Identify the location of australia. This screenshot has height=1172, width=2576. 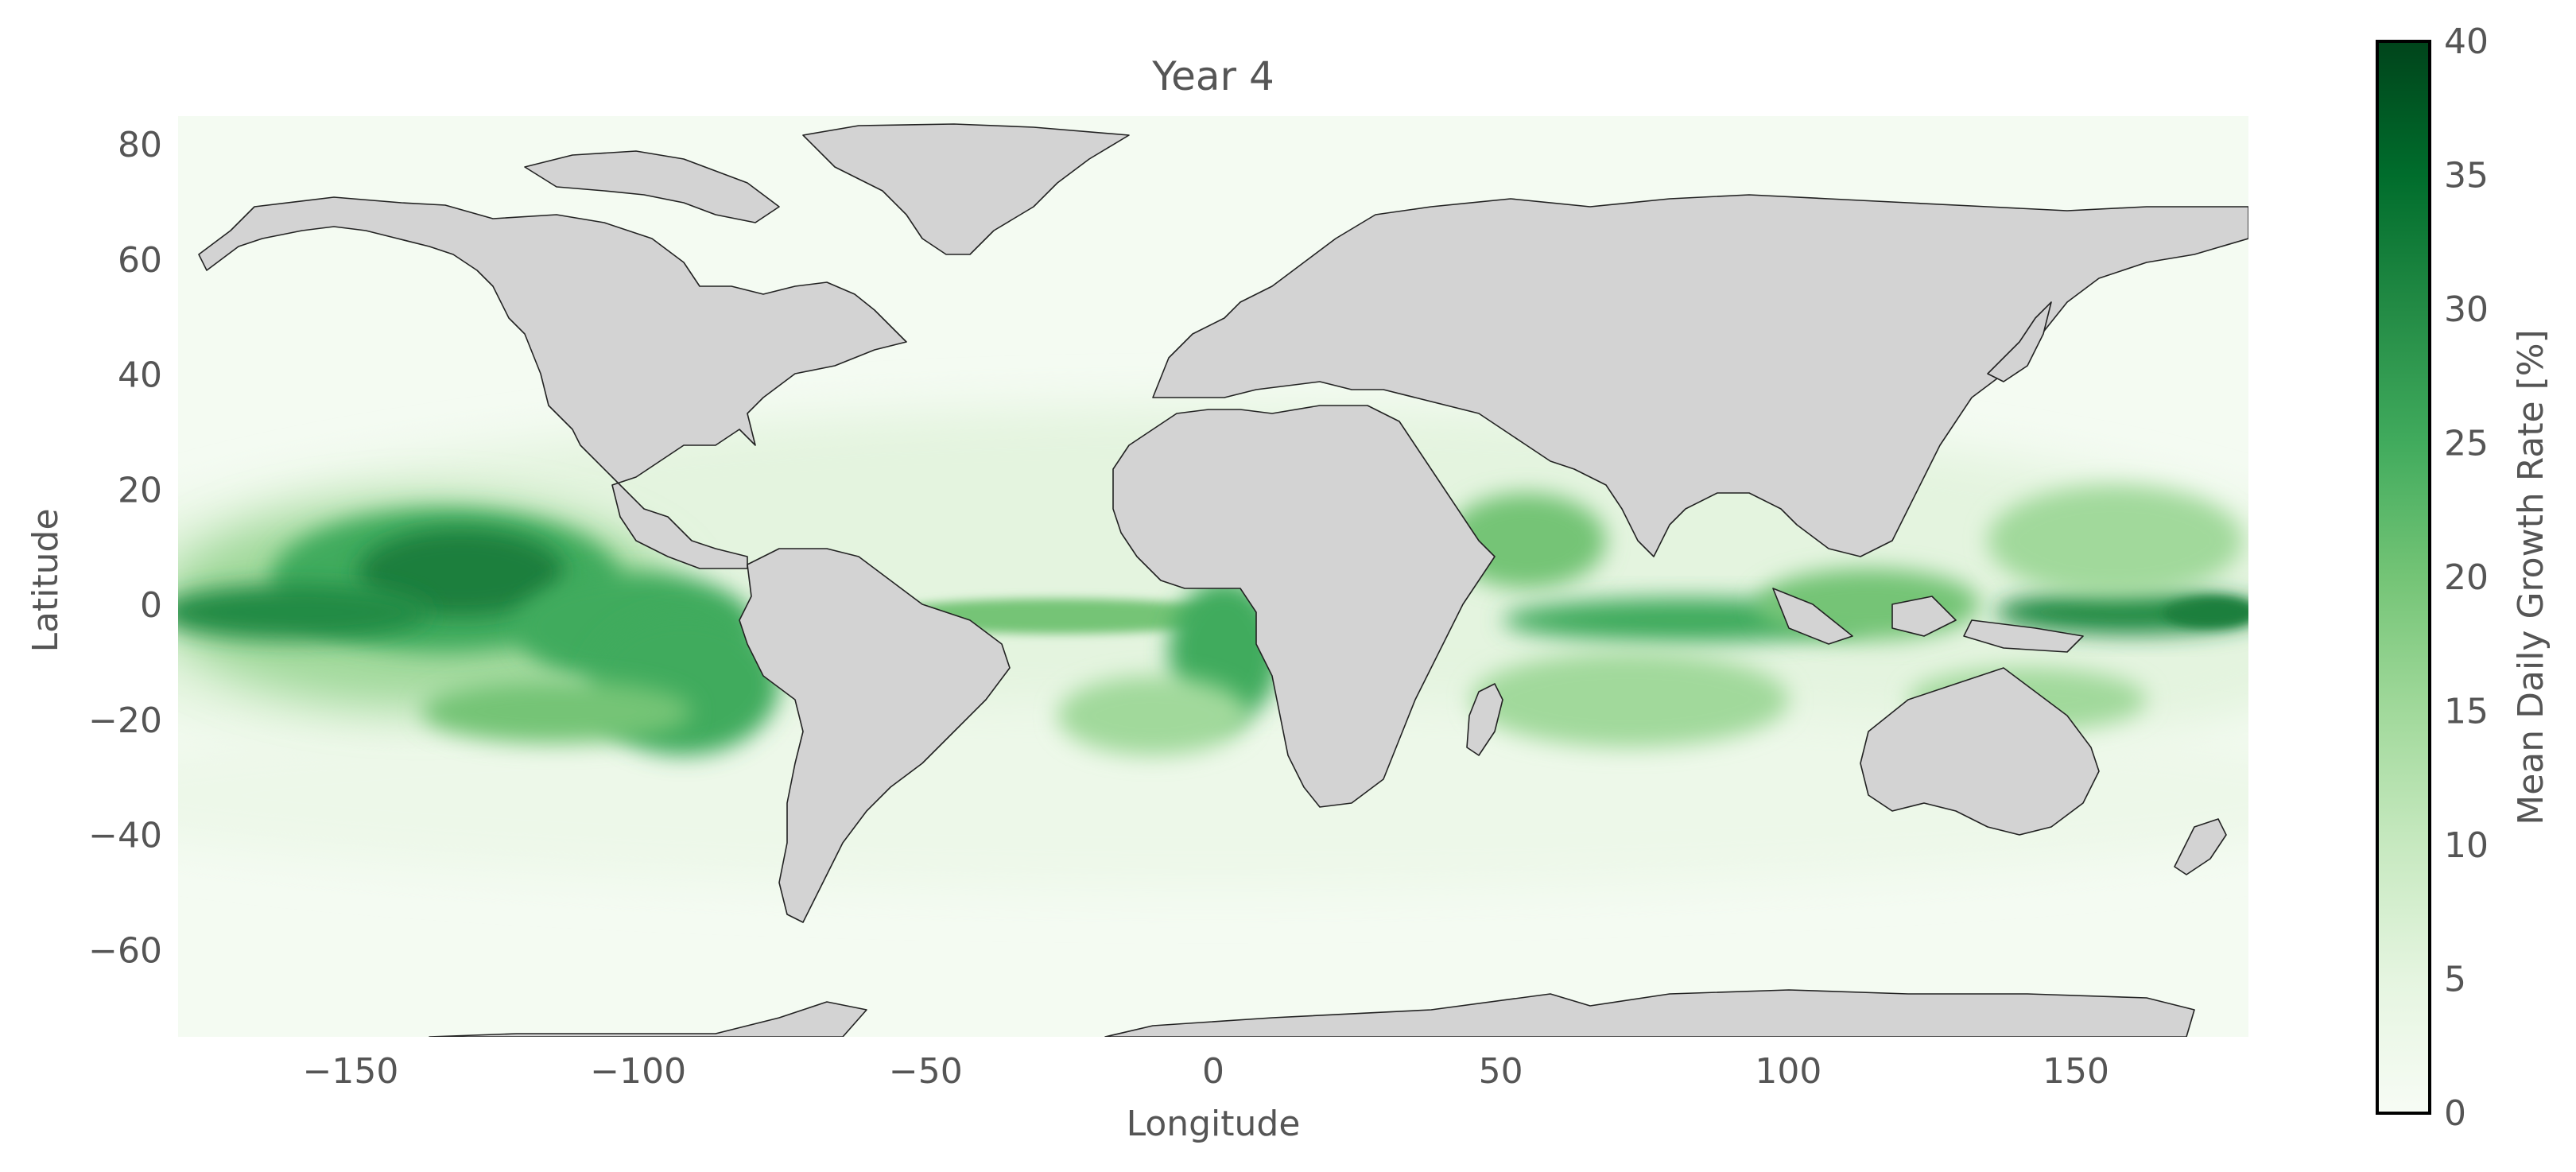
(1980, 751).